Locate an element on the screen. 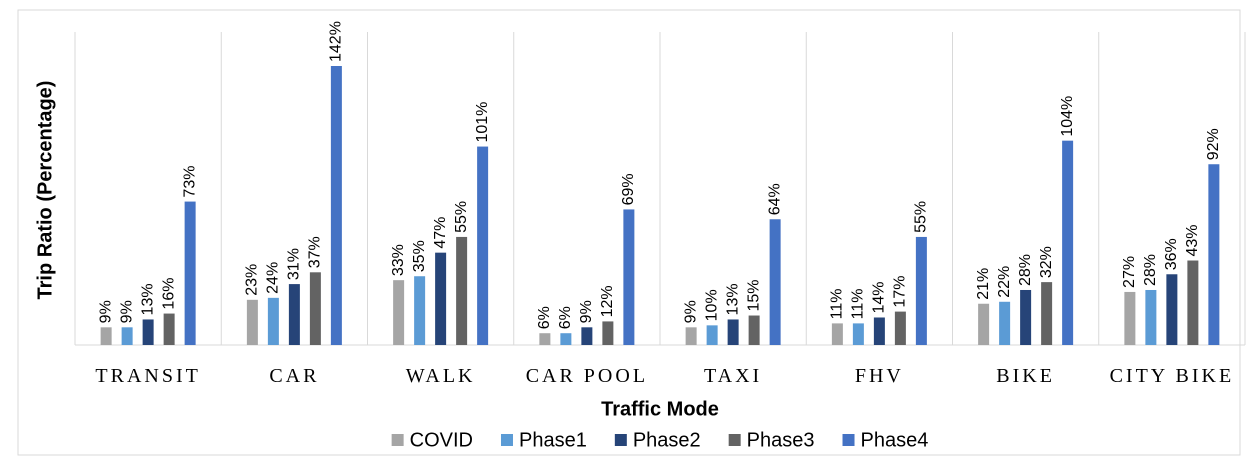 The height and width of the screenshot is (468, 1253). data-label: 43% is located at coordinates (1192, 240).